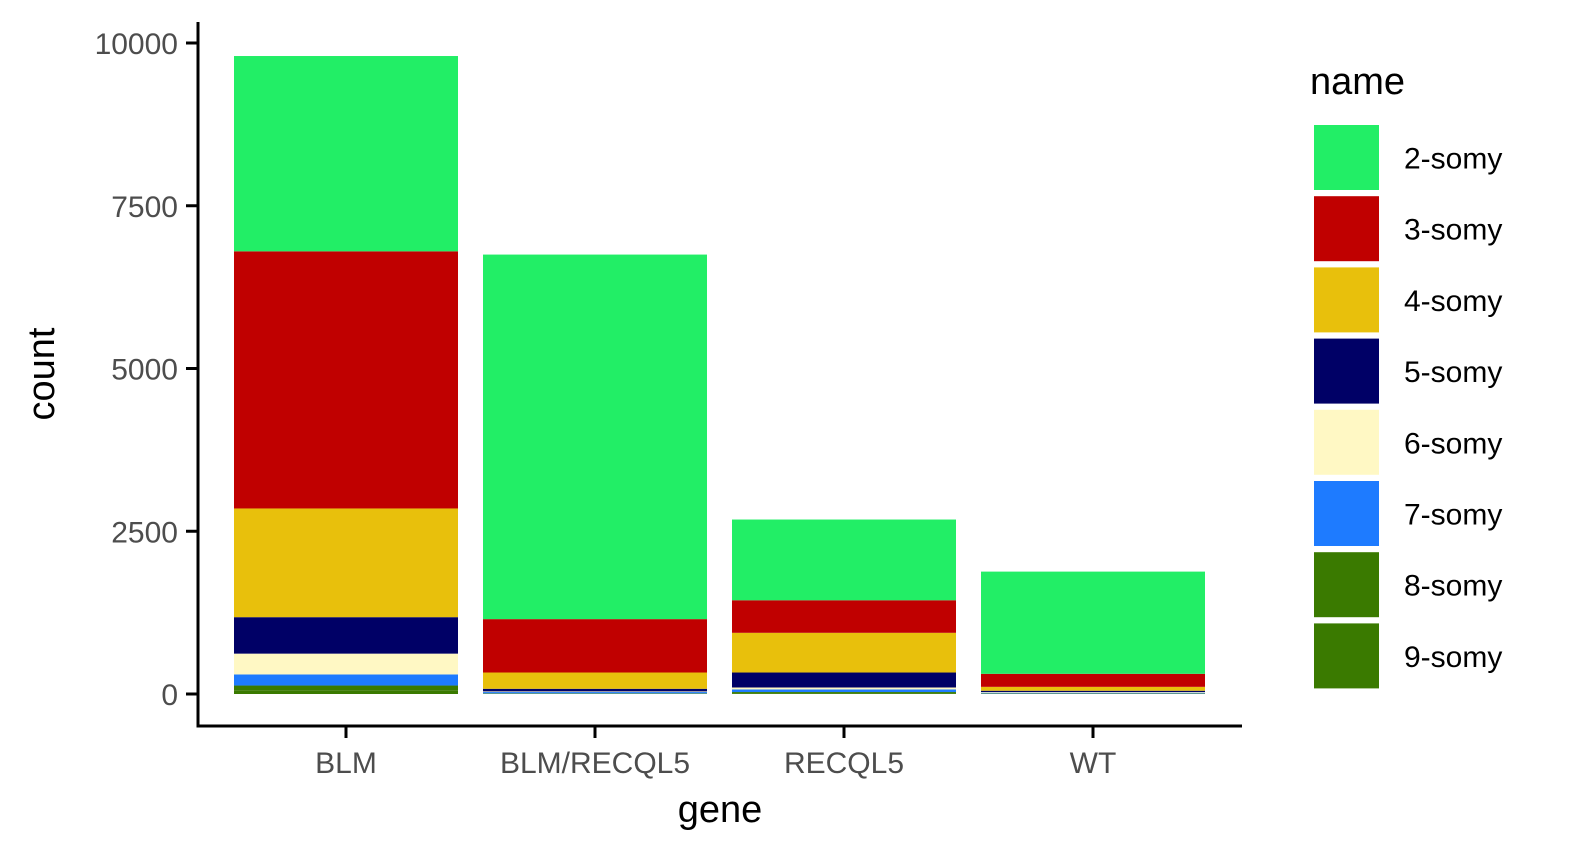 This screenshot has height=866, width=1587. I want to click on legend-label: 5-somy, so click(1453, 372).